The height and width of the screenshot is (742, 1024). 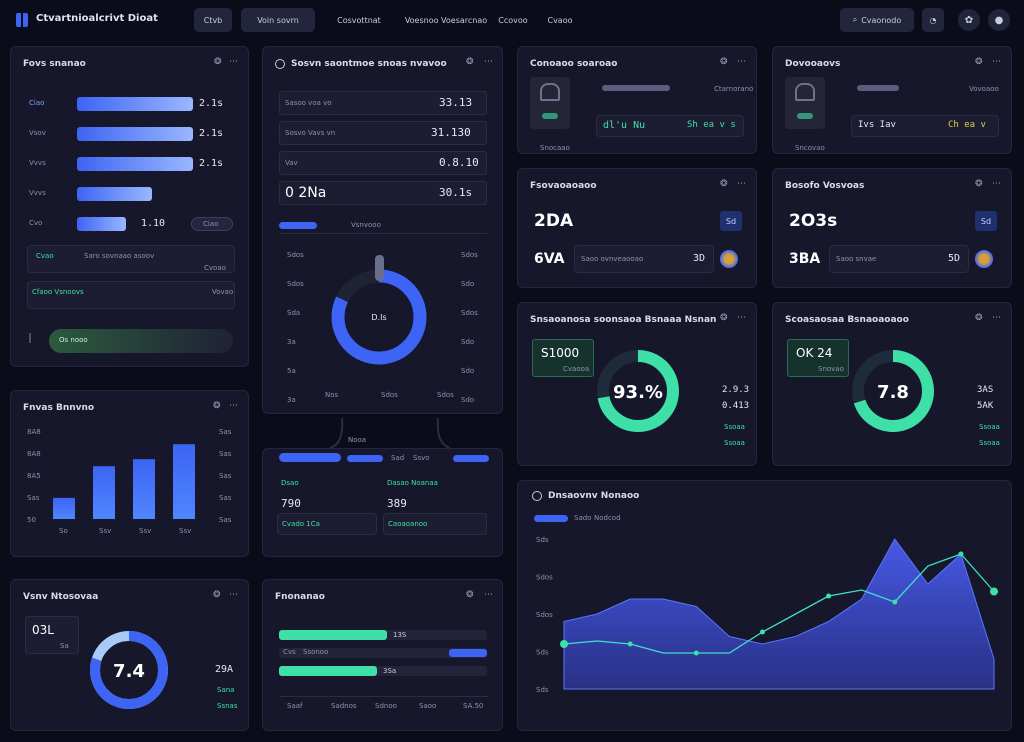 I want to click on nav-item-5: Ccovoo, so click(x=513, y=20).